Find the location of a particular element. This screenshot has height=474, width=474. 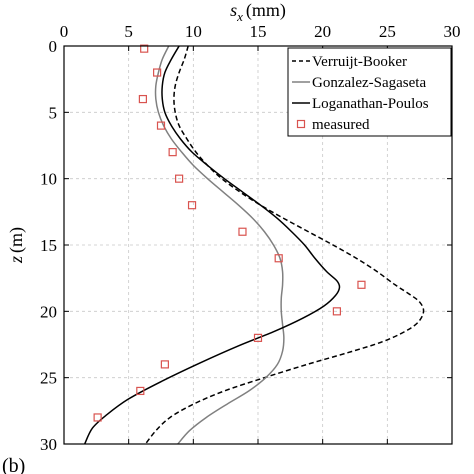

y-tick-labels: 0 5 10 15 20 25 30 is located at coordinates (48, 245).